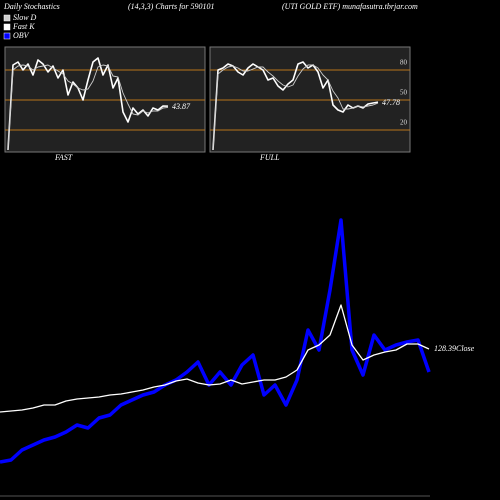  What do you see at coordinates (21, 35) in the screenshot?
I see `legend-label: OBV` at bounding box center [21, 35].